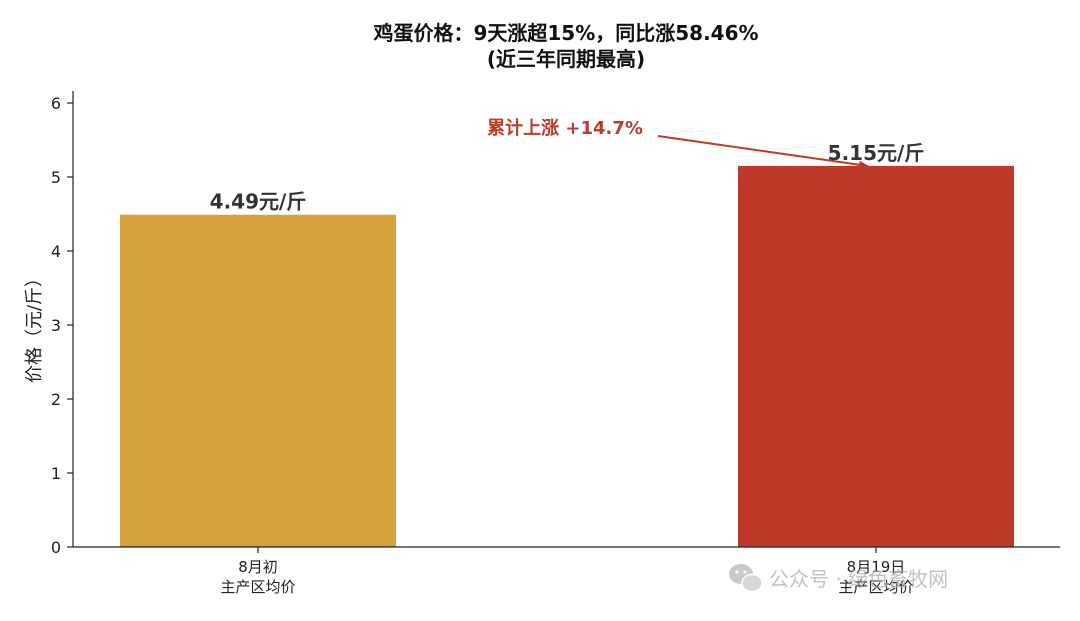 This screenshot has height=621, width=1080. Describe the element at coordinates (876, 567) in the screenshot. I see `x-category-label: 8月19日` at that location.